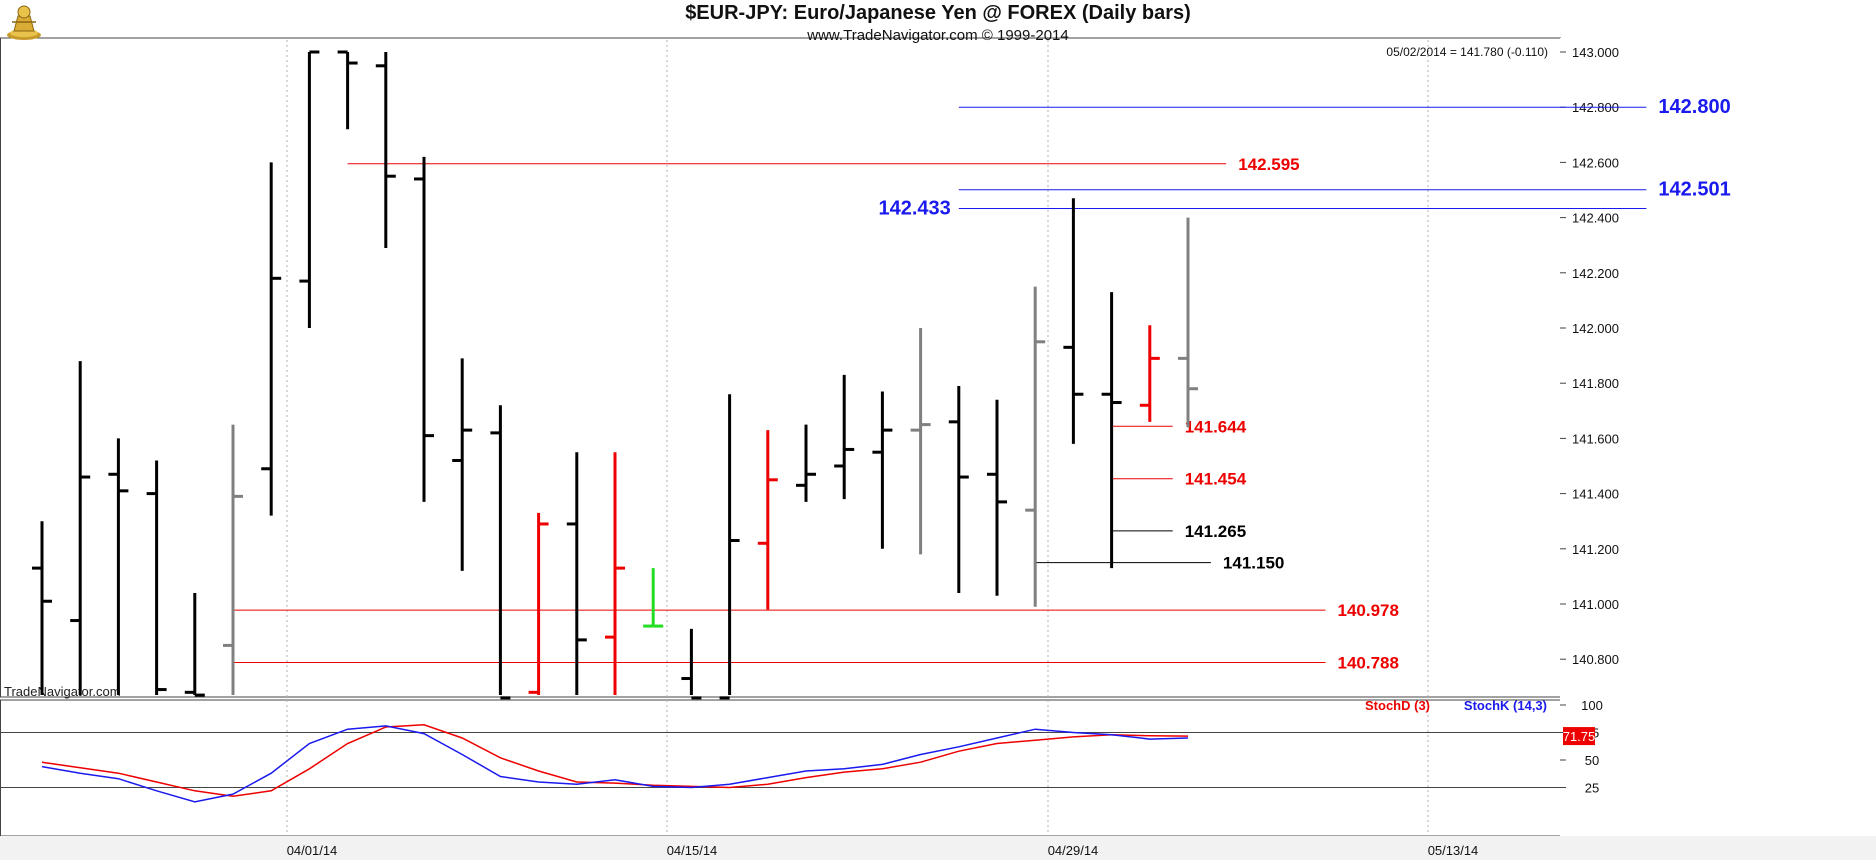 The image size is (1876, 865). Describe the element at coordinates (915, 208) in the screenshot. I see `level-label: 142.433` at that location.